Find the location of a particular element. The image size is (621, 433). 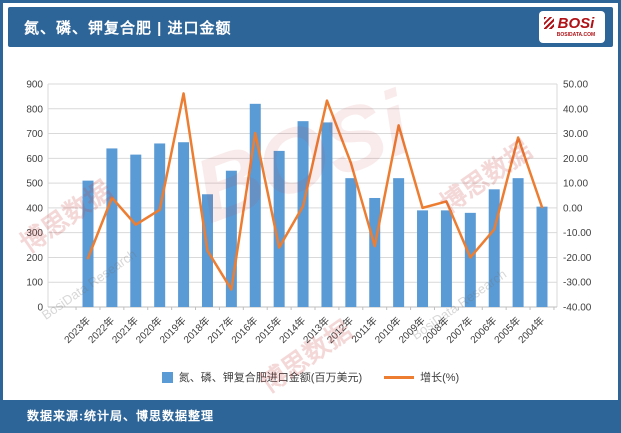

x-axis-label: 2004年 is located at coordinates (531, 330).